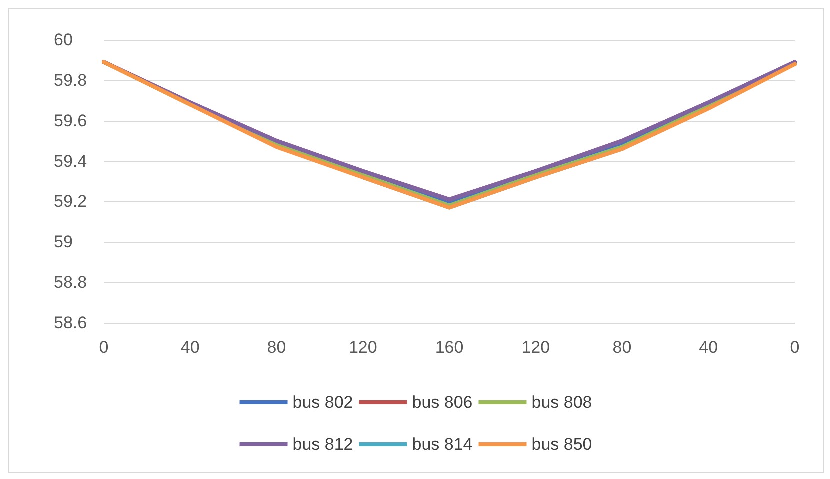 Image resolution: width=830 pixels, height=479 pixels. I want to click on y-tick-label: 59.6, so click(71, 120).